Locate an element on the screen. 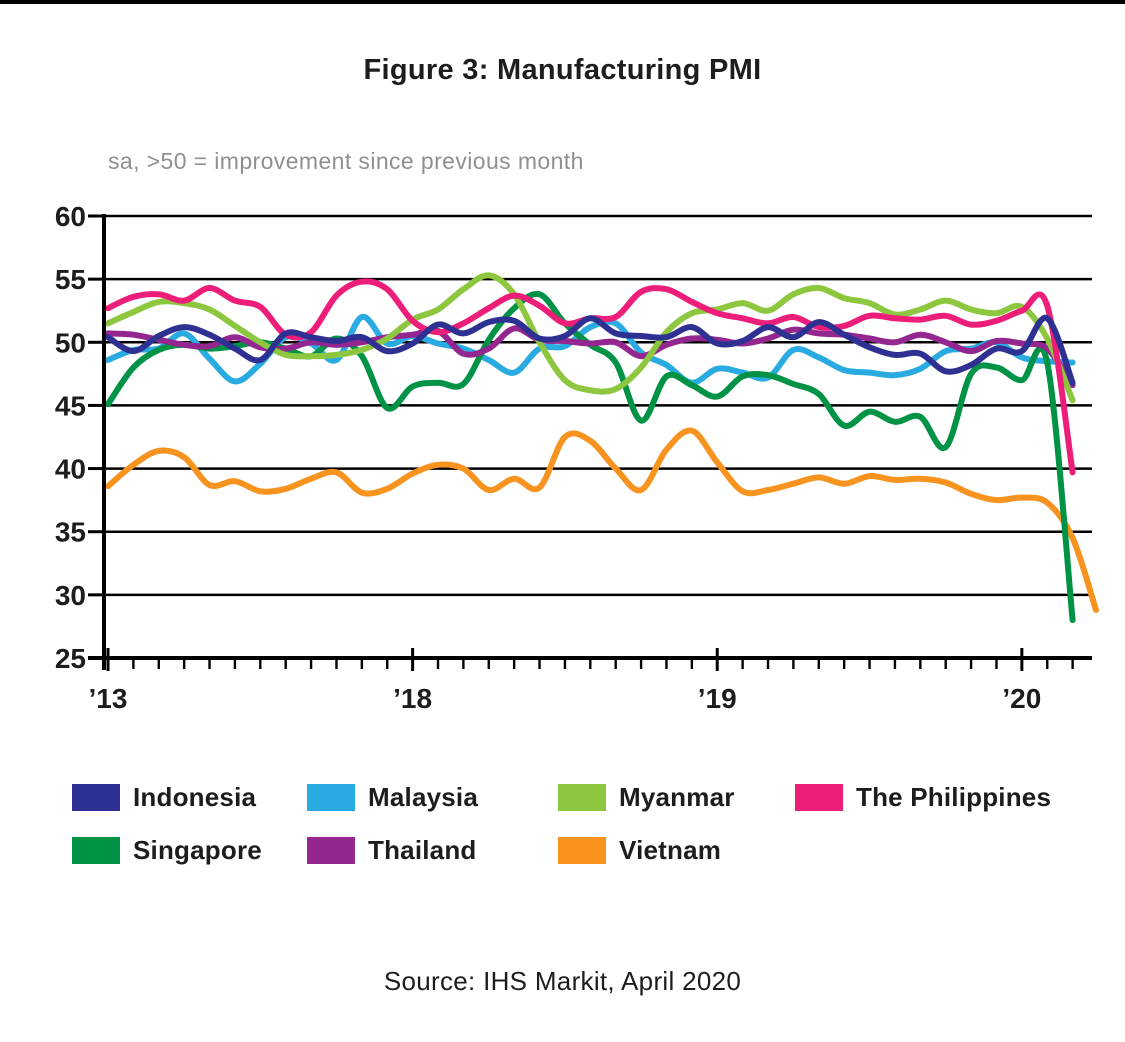 This screenshot has width=1125, height=1042. x-axis-label-20: ’20 is located at coordinates (1021, 698).